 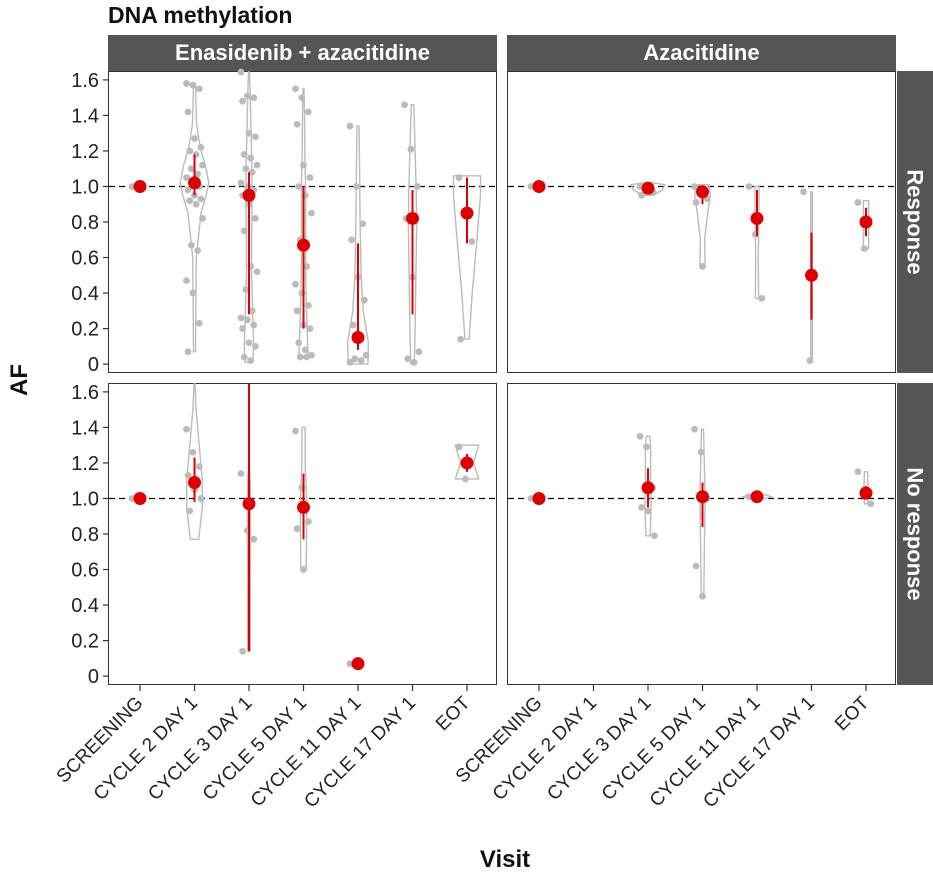 What do you see at coordinates (85, 81) in the screenshot?
I see `y-tick-label: 1.6` at bounding box center [85, 81].